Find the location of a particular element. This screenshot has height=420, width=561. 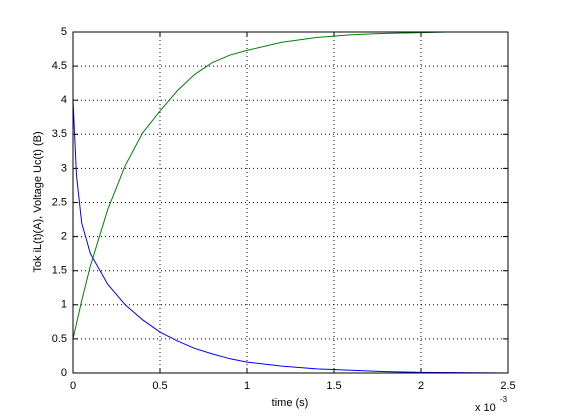

y-tick-label: 0.5 is located at coordinates (59, 339).